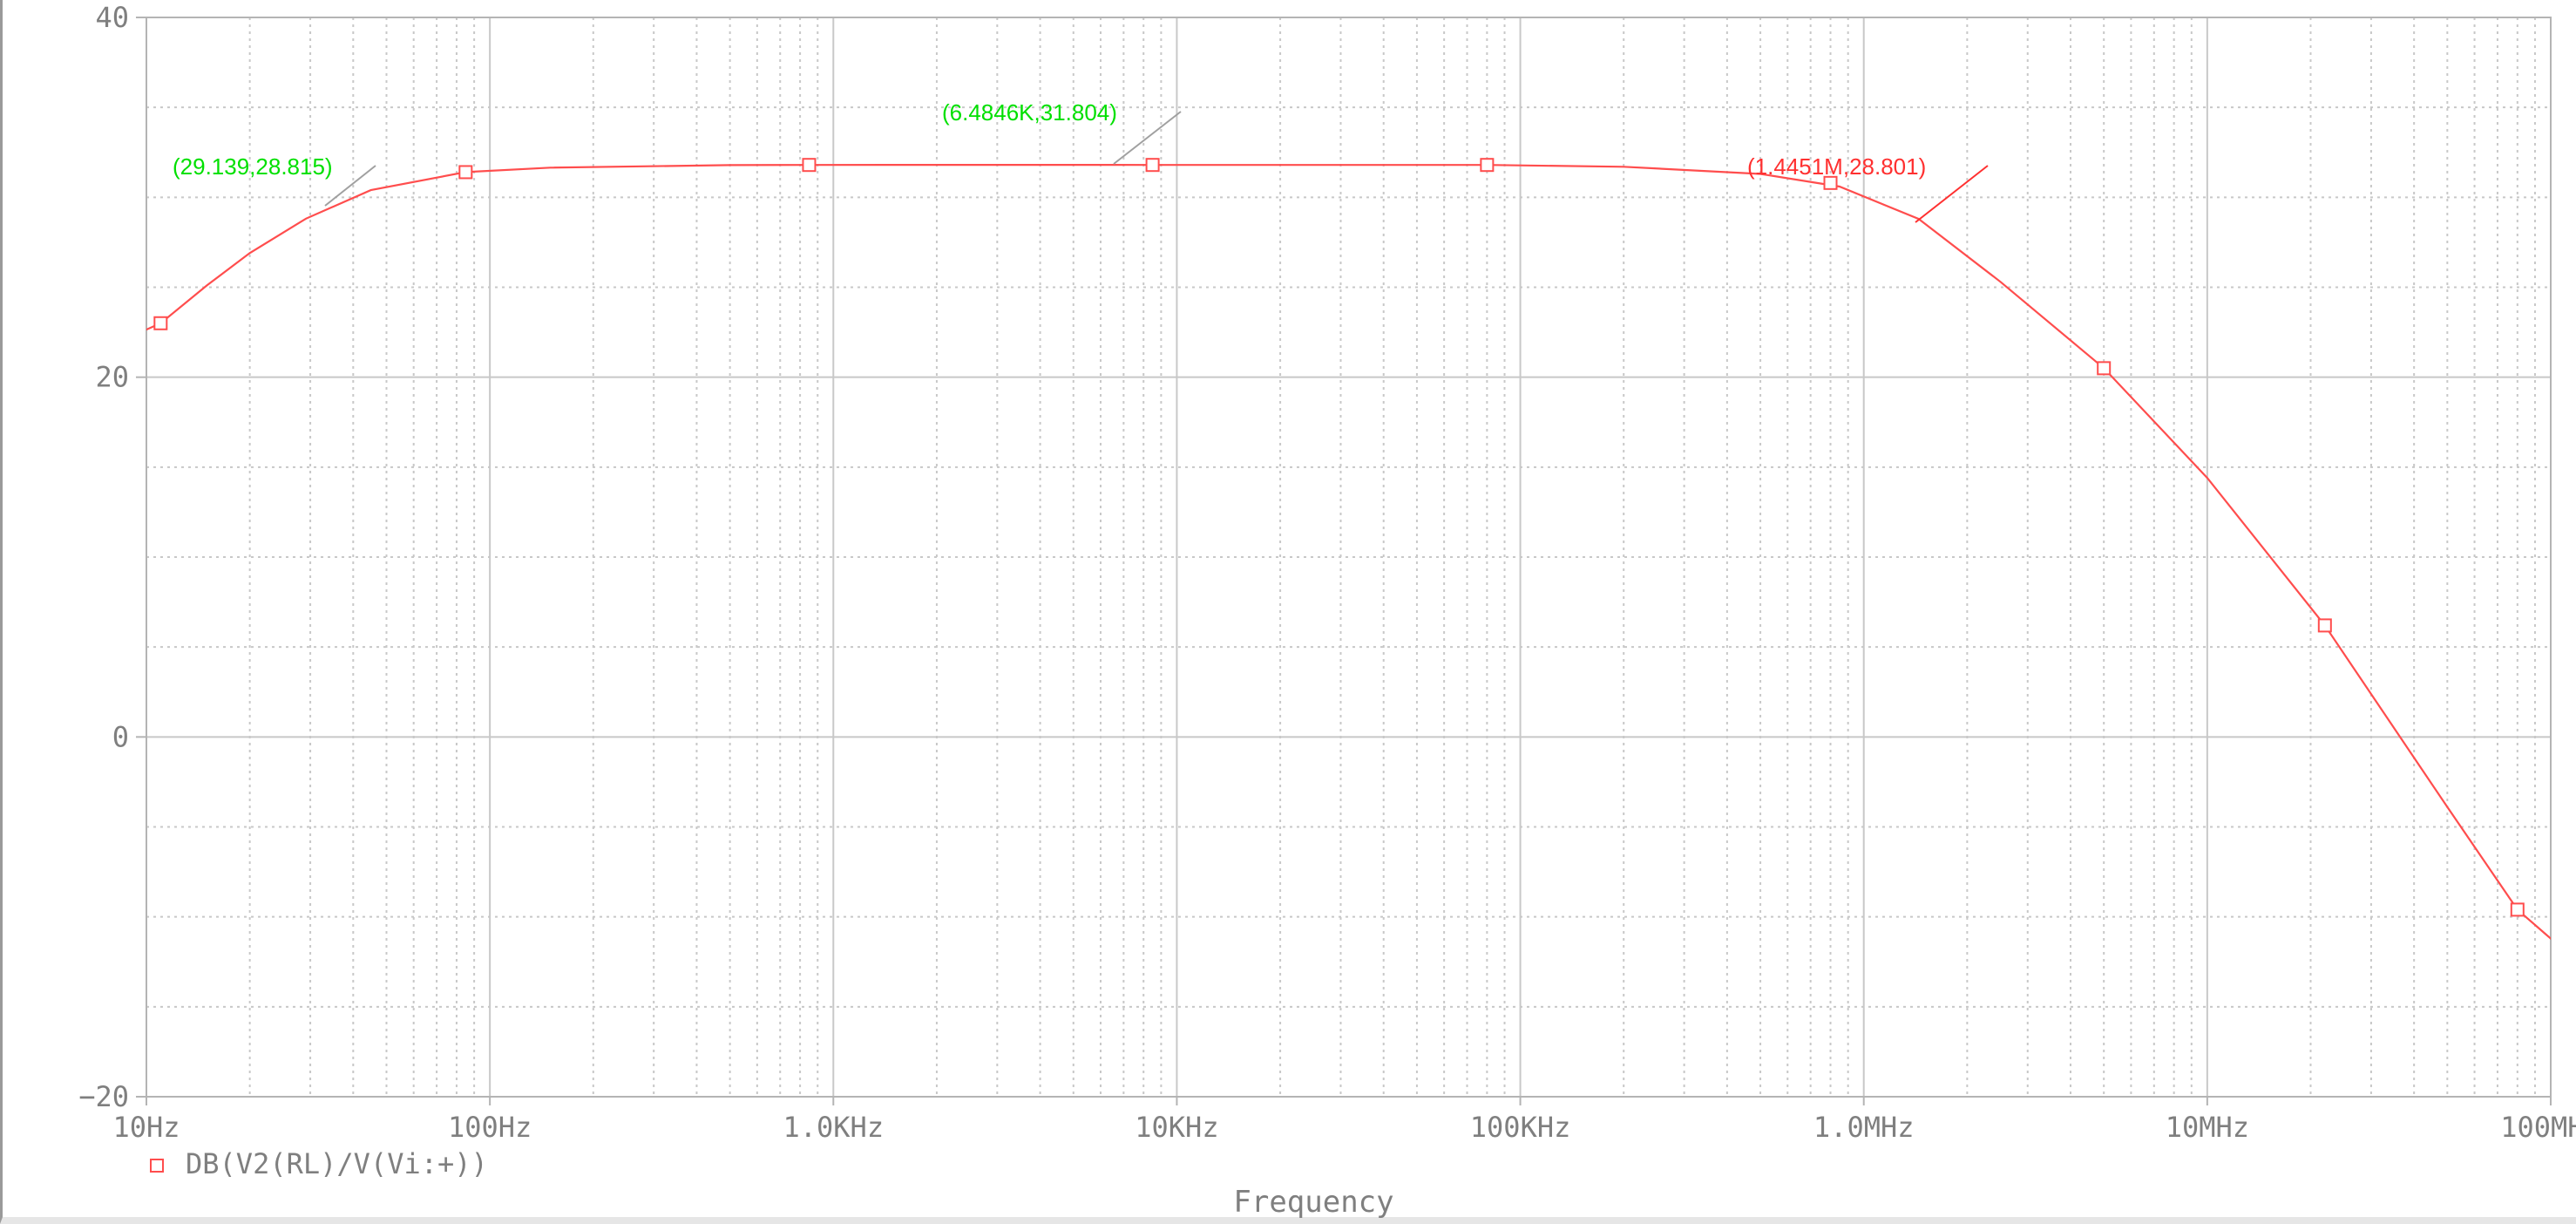 This screenshot has height=1224, width=2576. What do you see at coordinates (1029, 112) in the screenshot?
I see `annotation-label: (6.4846K,31.804)` at bounding box center [1029, 112].